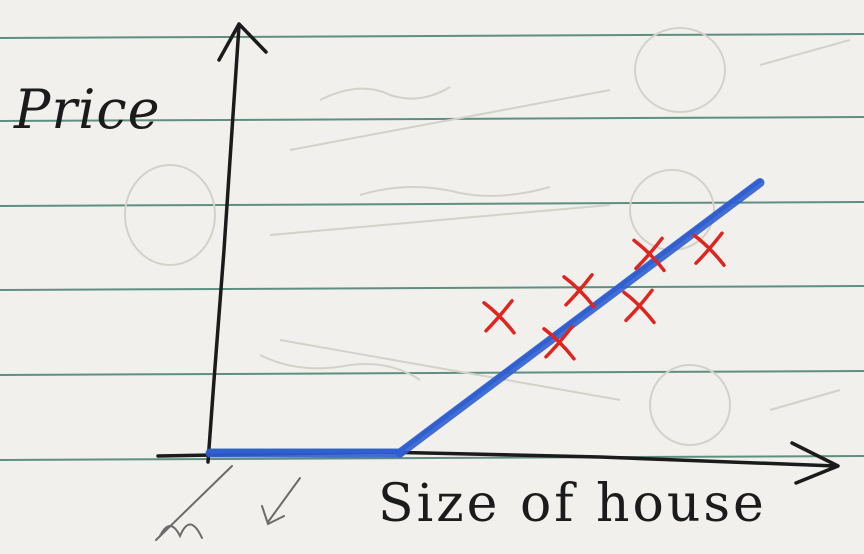  Describe the element at coordinates (87, 109) in the screenshot. I see `y-axis-label: Price` at that location.